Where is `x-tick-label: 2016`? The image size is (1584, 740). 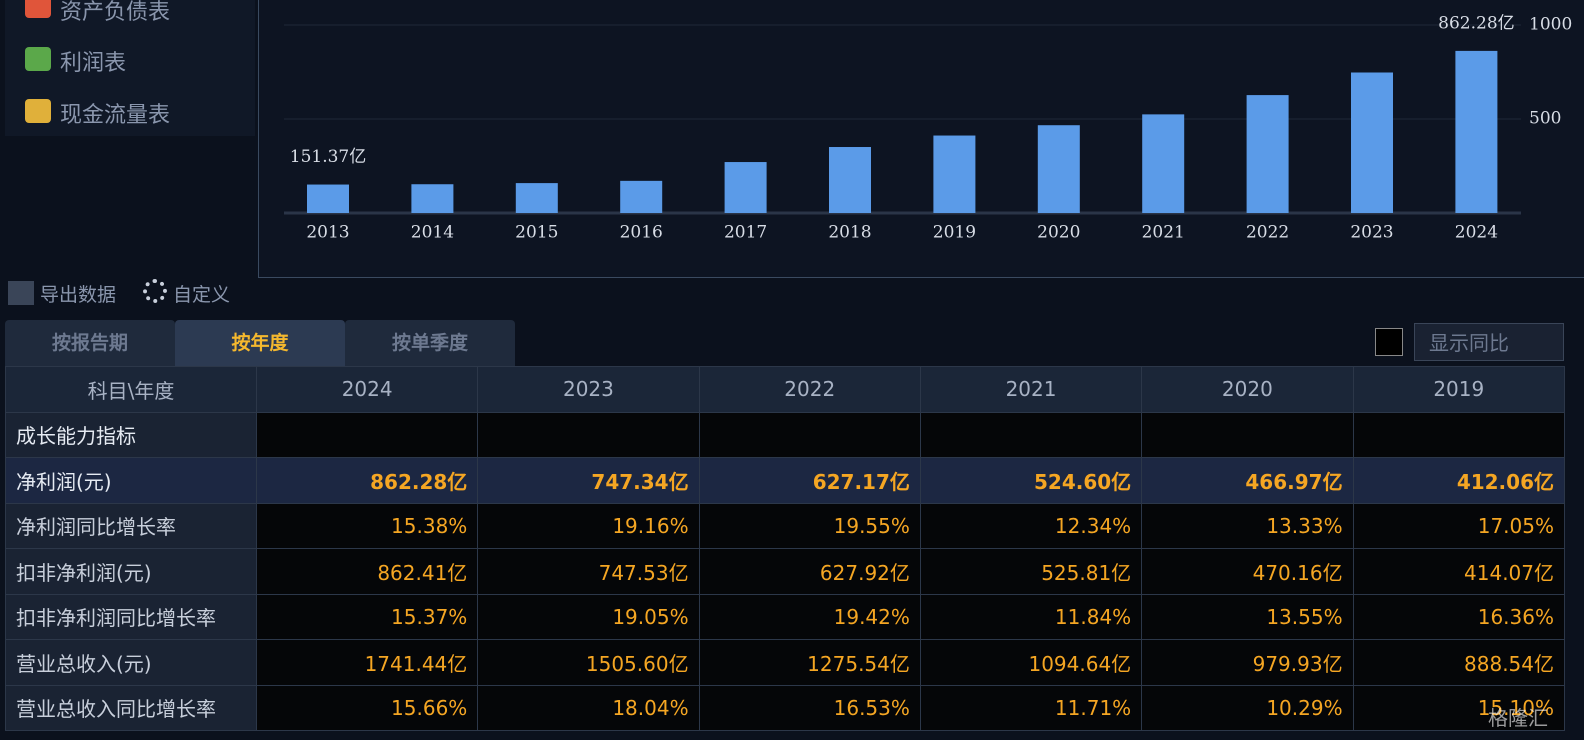 x-tick-label: 2016 is located at coordinates (641, 233).